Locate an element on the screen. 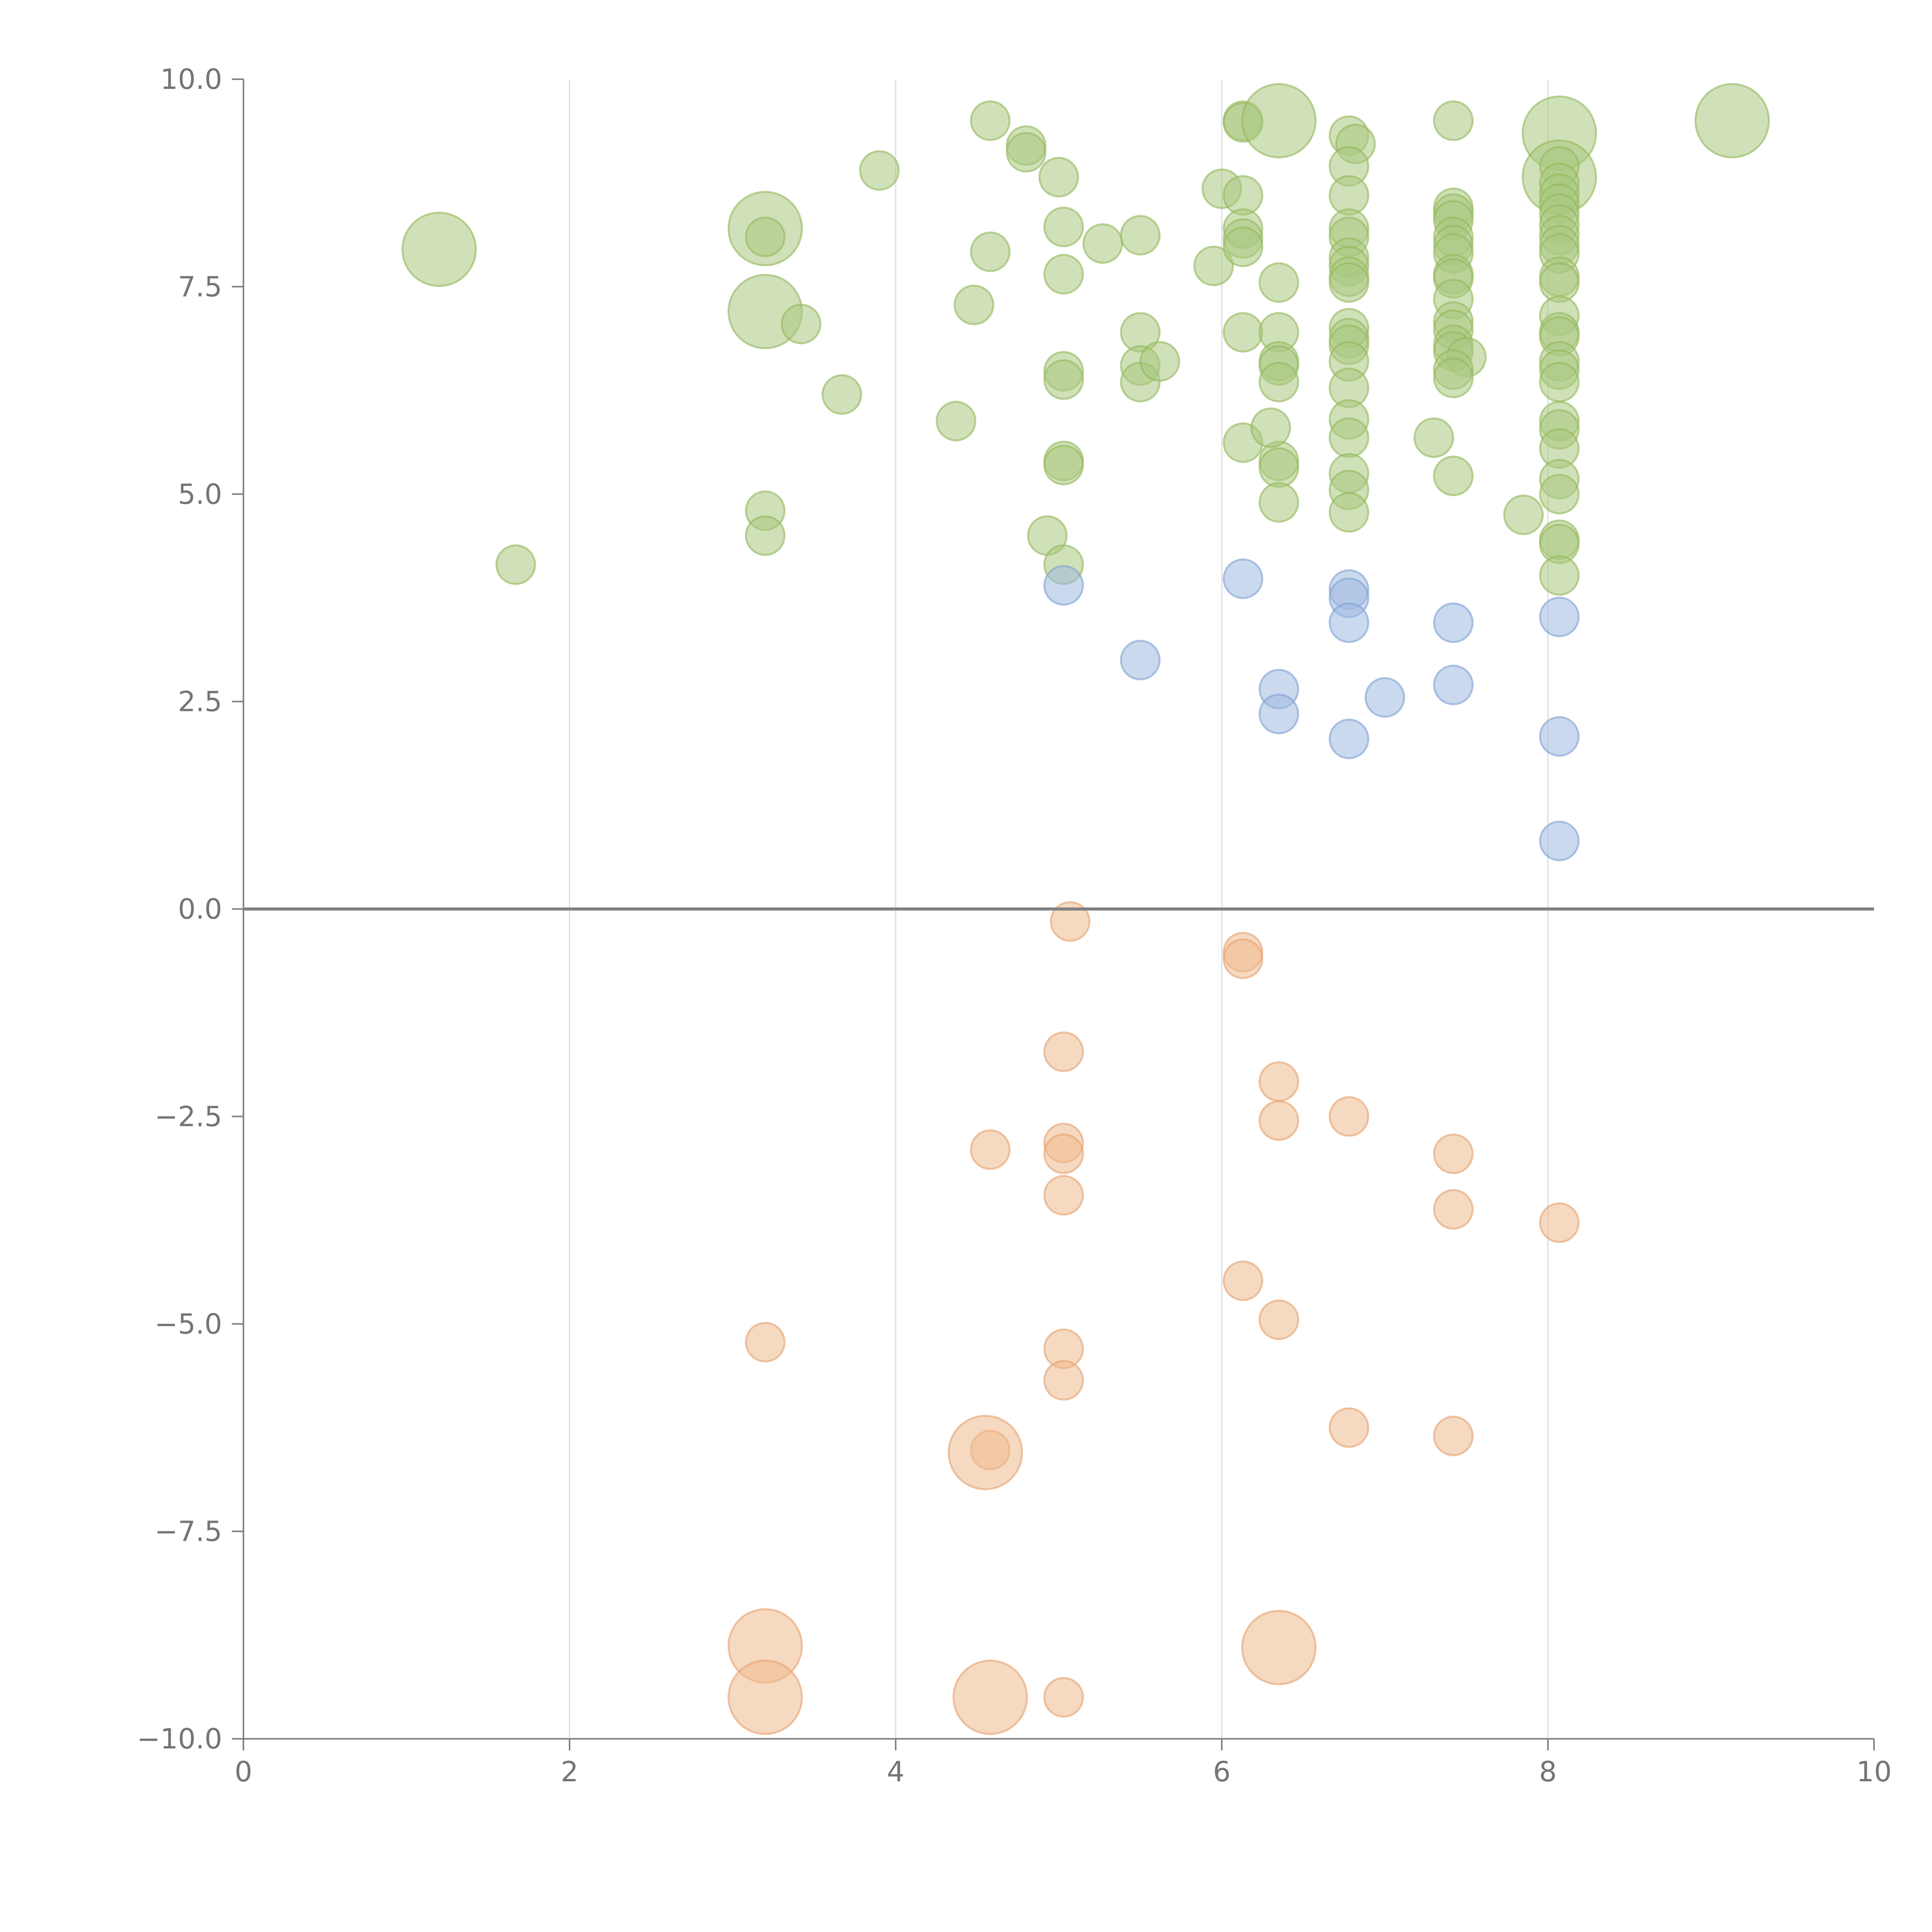  x-tick-label: 4 is located at coordinates (896, 1771).